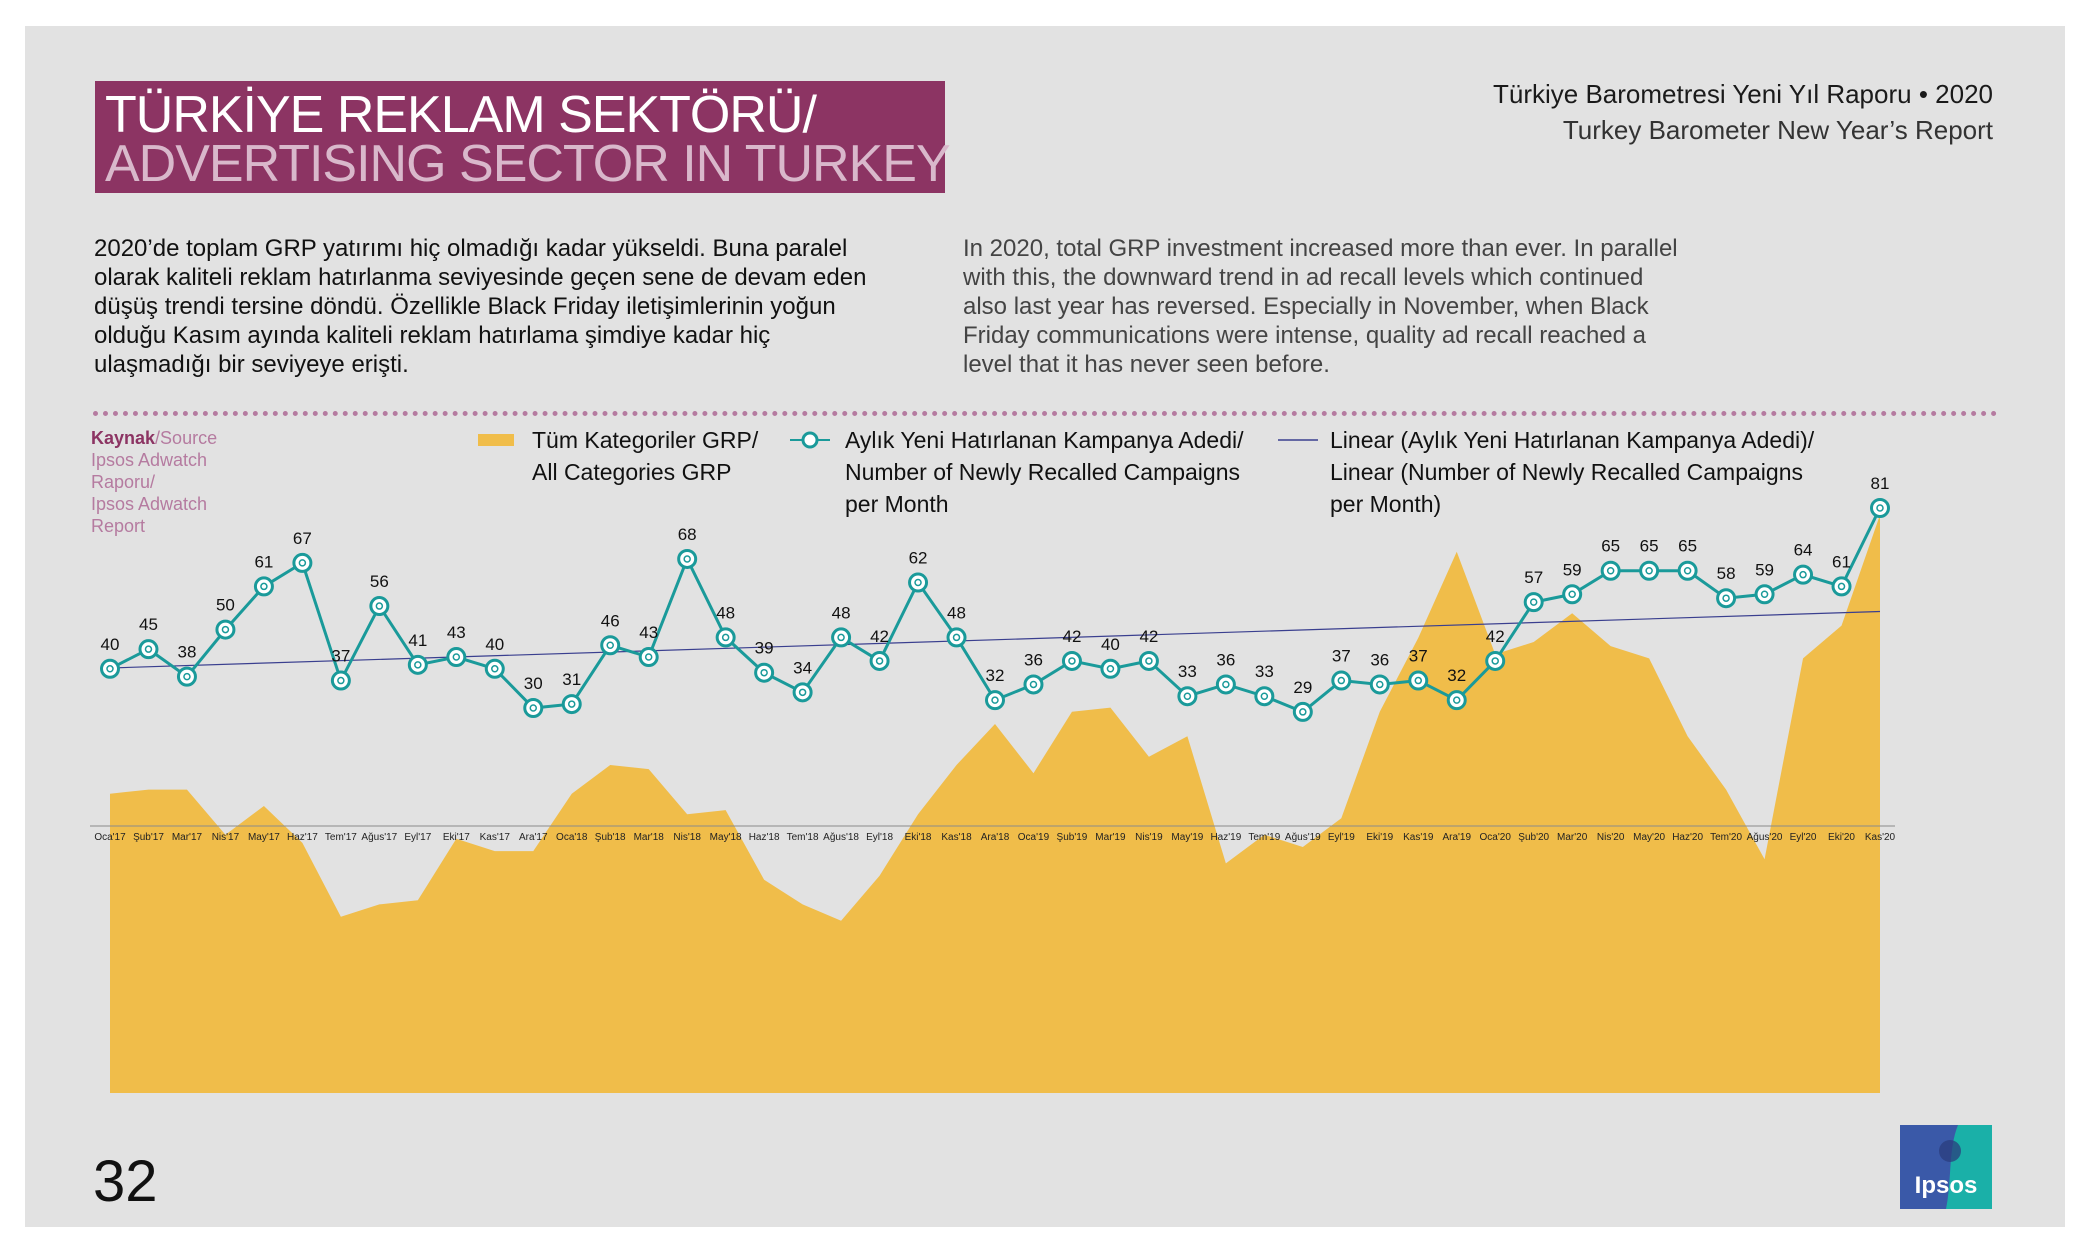 Image resolution: width=2083 pixels, height=1250 pixels. I want to click on x-tick-label: Tem'19, so click(1264, 837).